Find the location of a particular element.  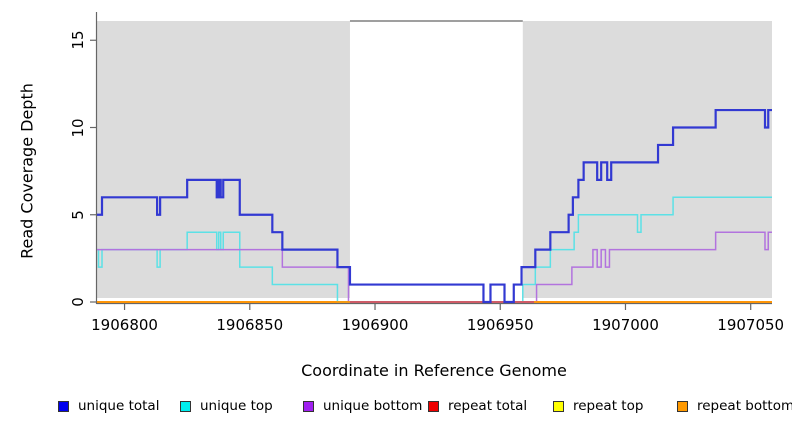

legend-item-repeat-total: repeat total is located at coordinates (478, 406).